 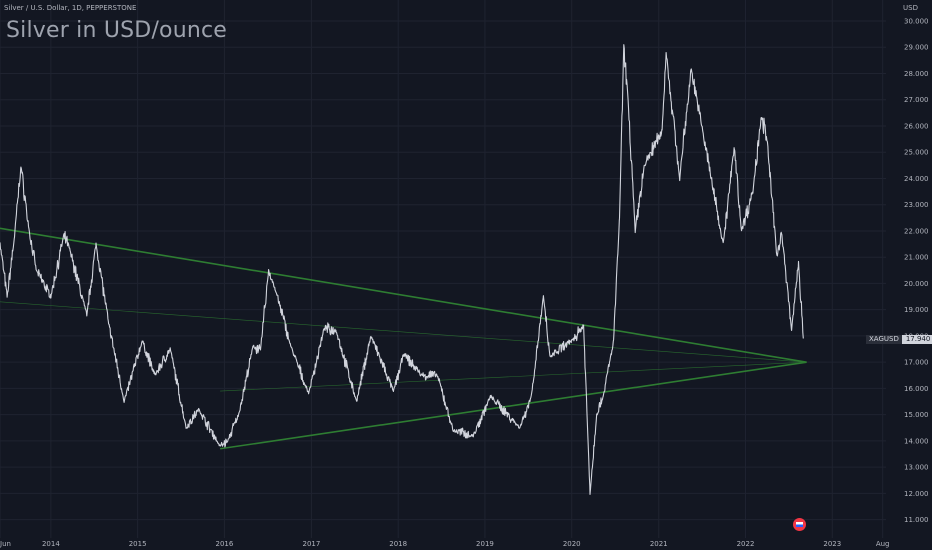 I want to click on currency-label: USD, so click(x=910, y=8).